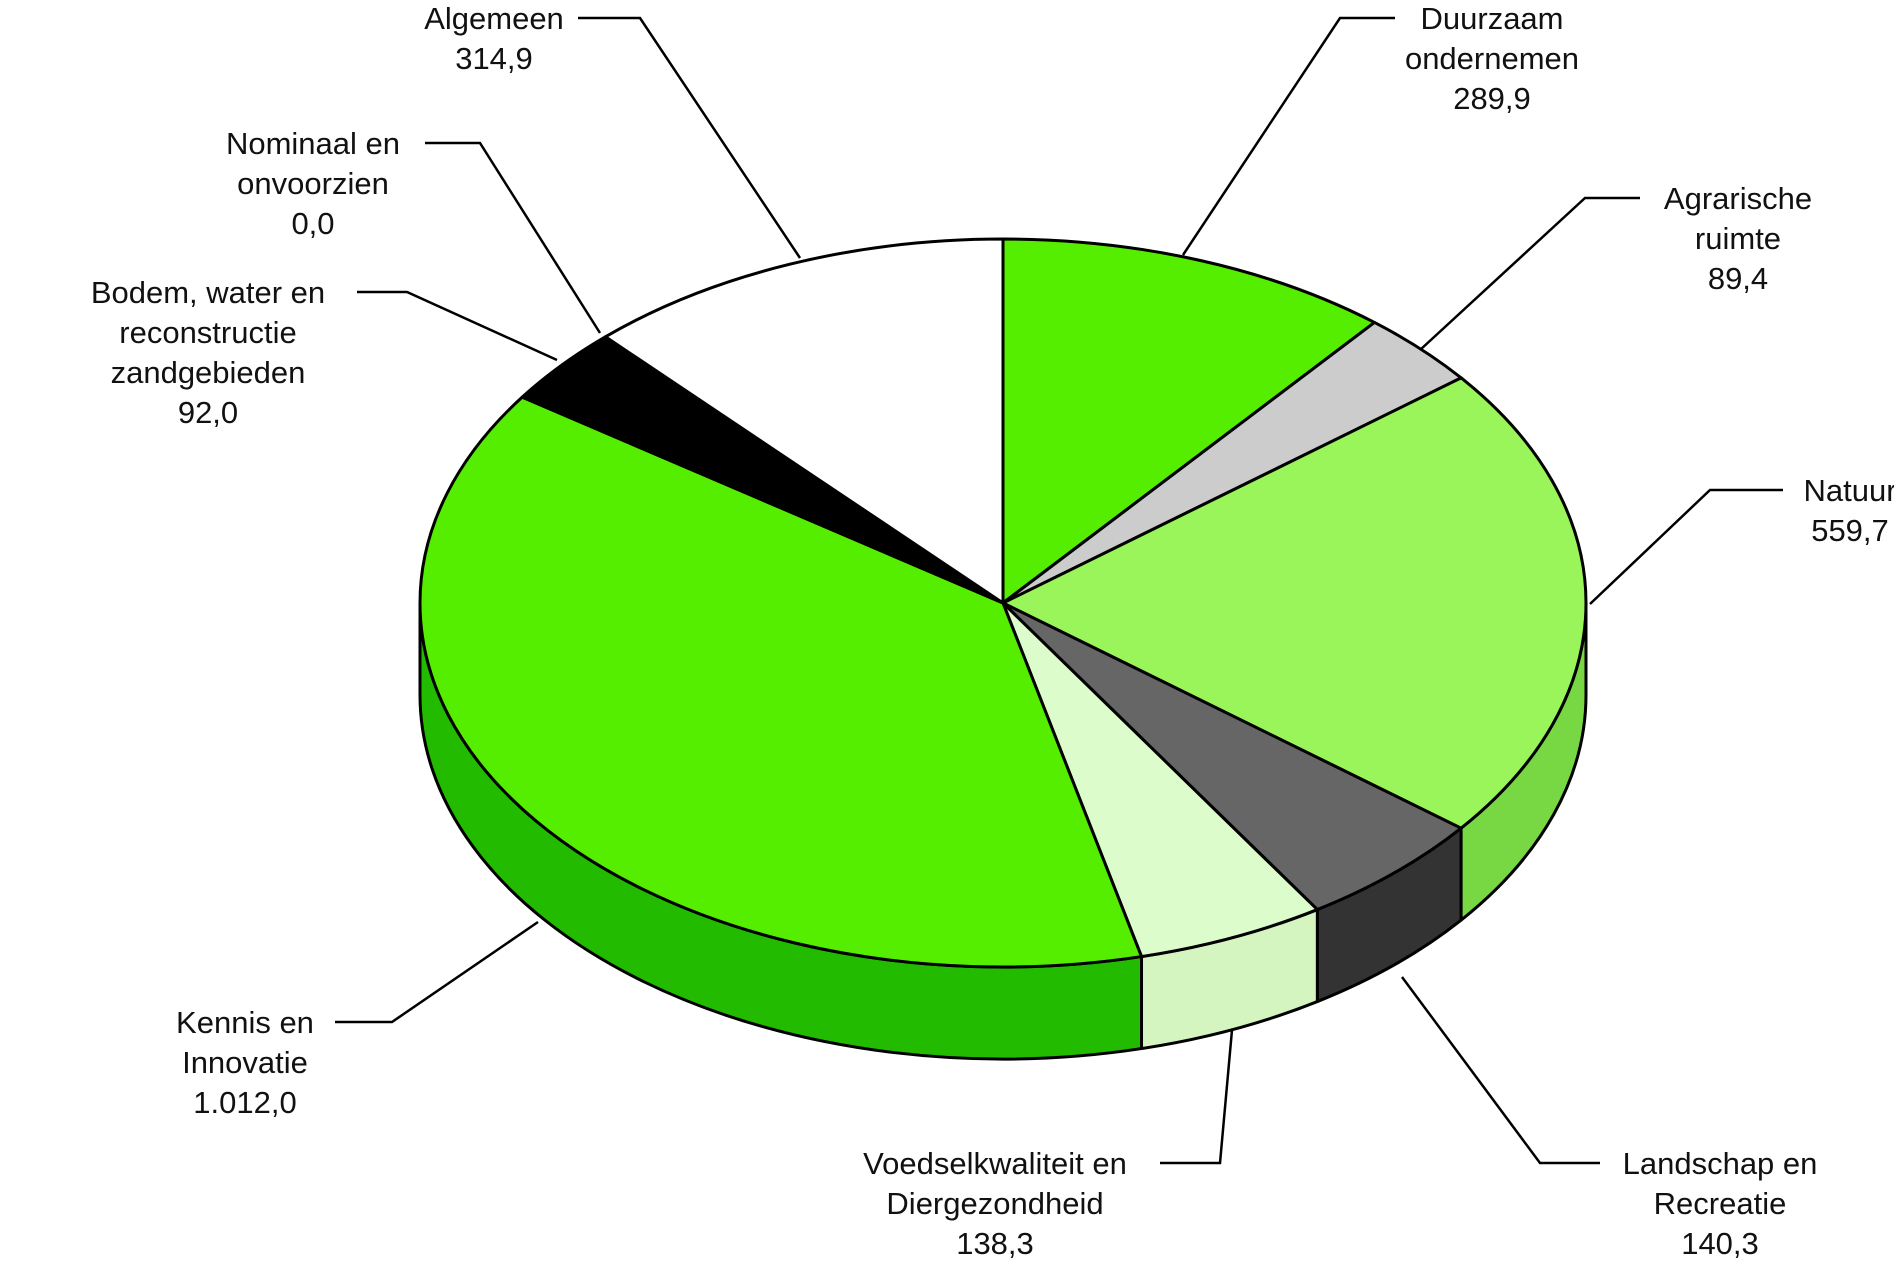 The width and height of the screenshot is (1894, 1263). Describe the element at coordinates (312, 223) in the screenshot. I see `slice-value-7: 0,0` at that location.